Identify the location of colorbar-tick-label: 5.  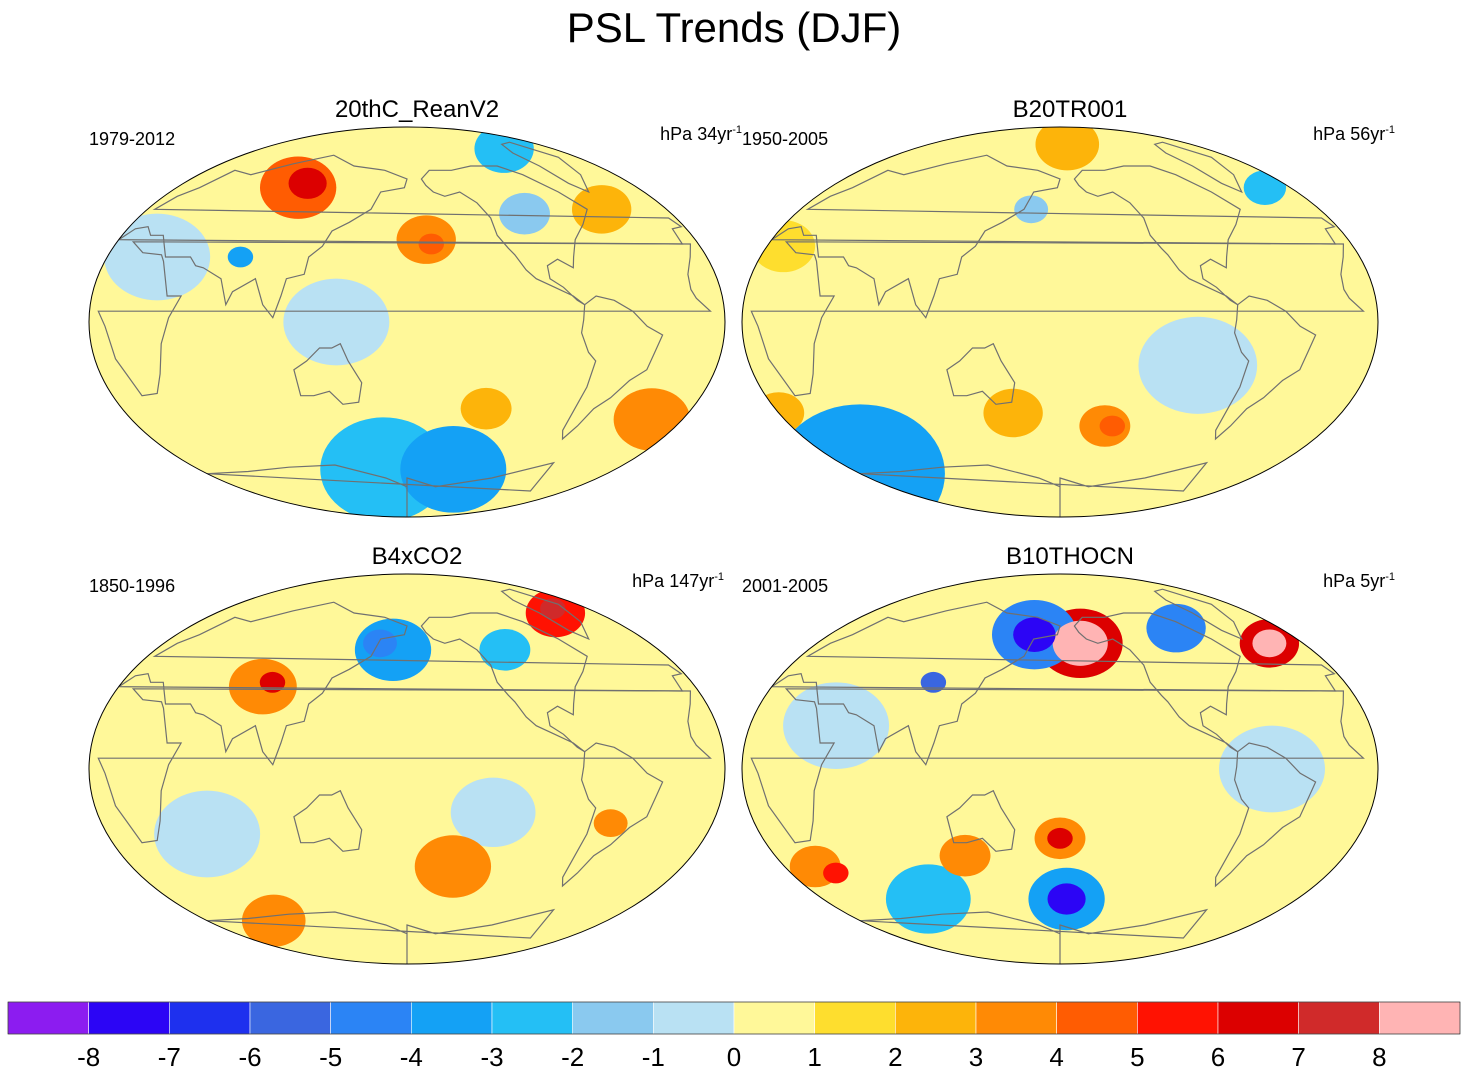
(1137, 1057).